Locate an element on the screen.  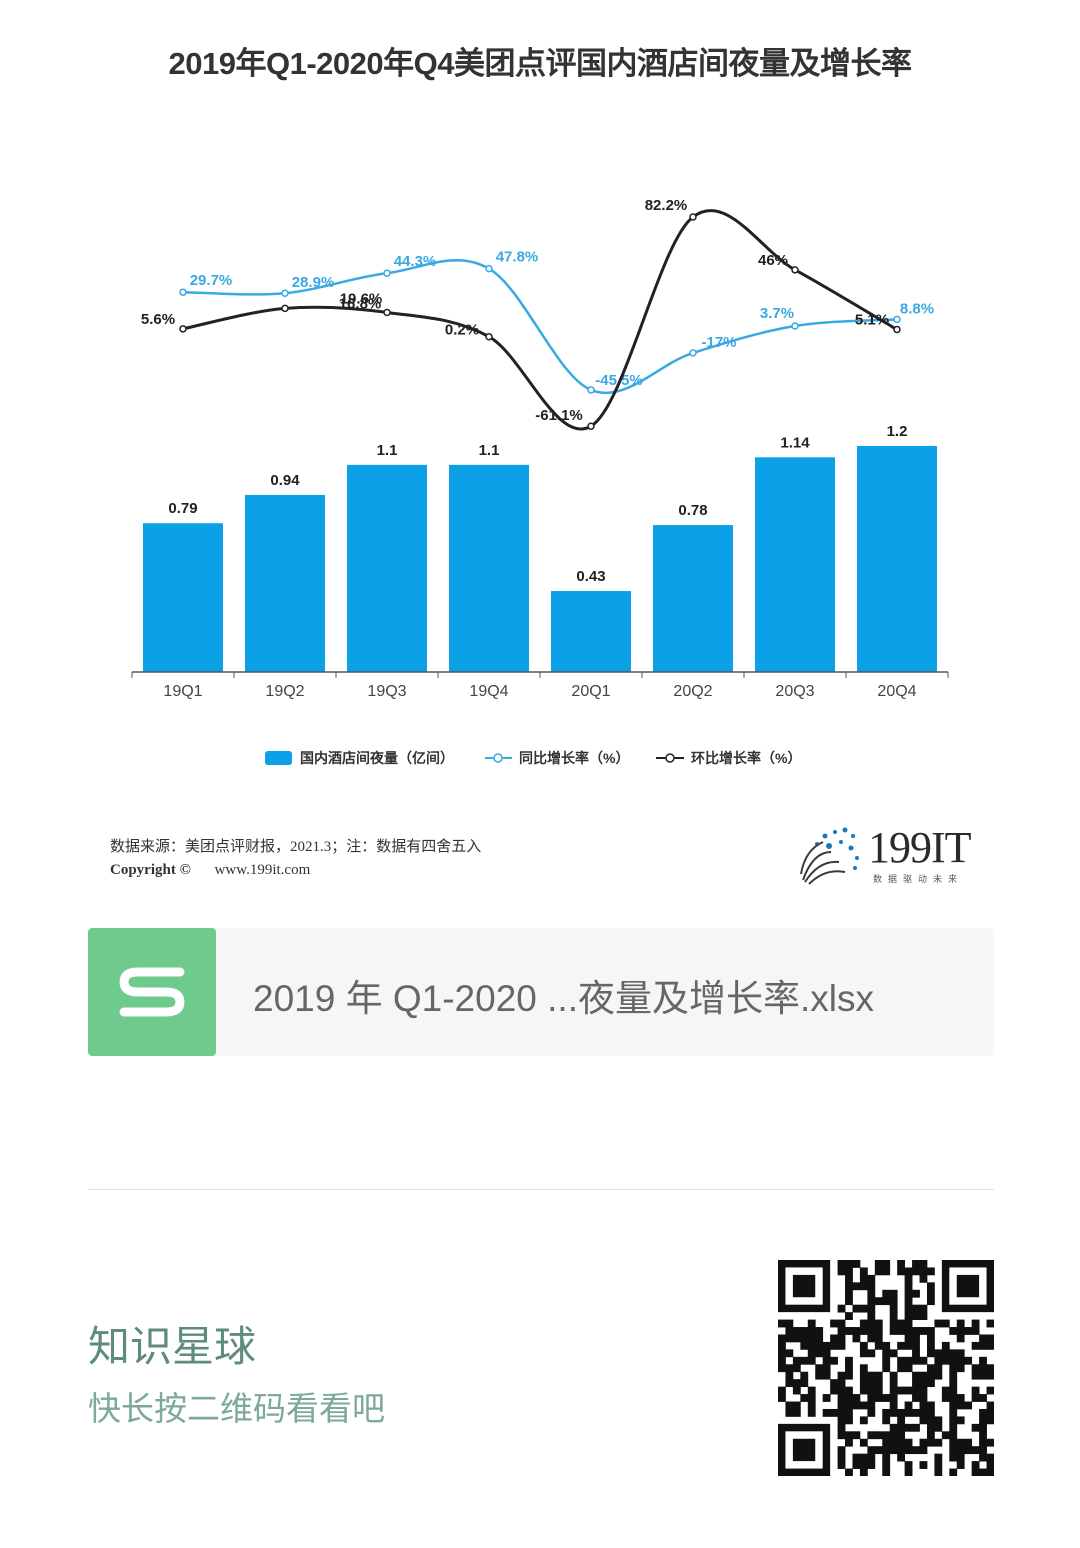
x-tick-label: 20Q1 is located at coordinates (590, 691).